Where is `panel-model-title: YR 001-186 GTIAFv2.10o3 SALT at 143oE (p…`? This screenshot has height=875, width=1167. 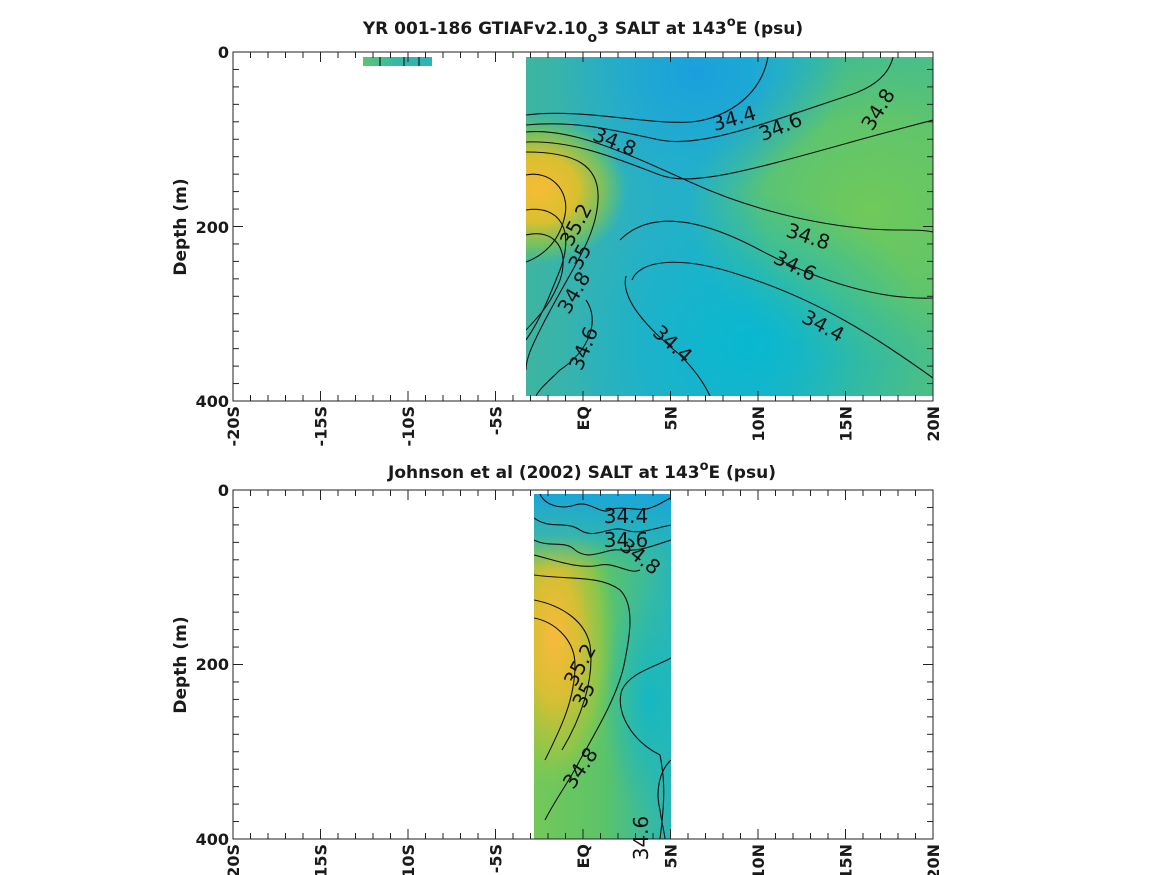 panel-model-title: YR 001-186 GTIAFv2.10o3 SALT at 143oE (p… is located at coordinates (582, 30).